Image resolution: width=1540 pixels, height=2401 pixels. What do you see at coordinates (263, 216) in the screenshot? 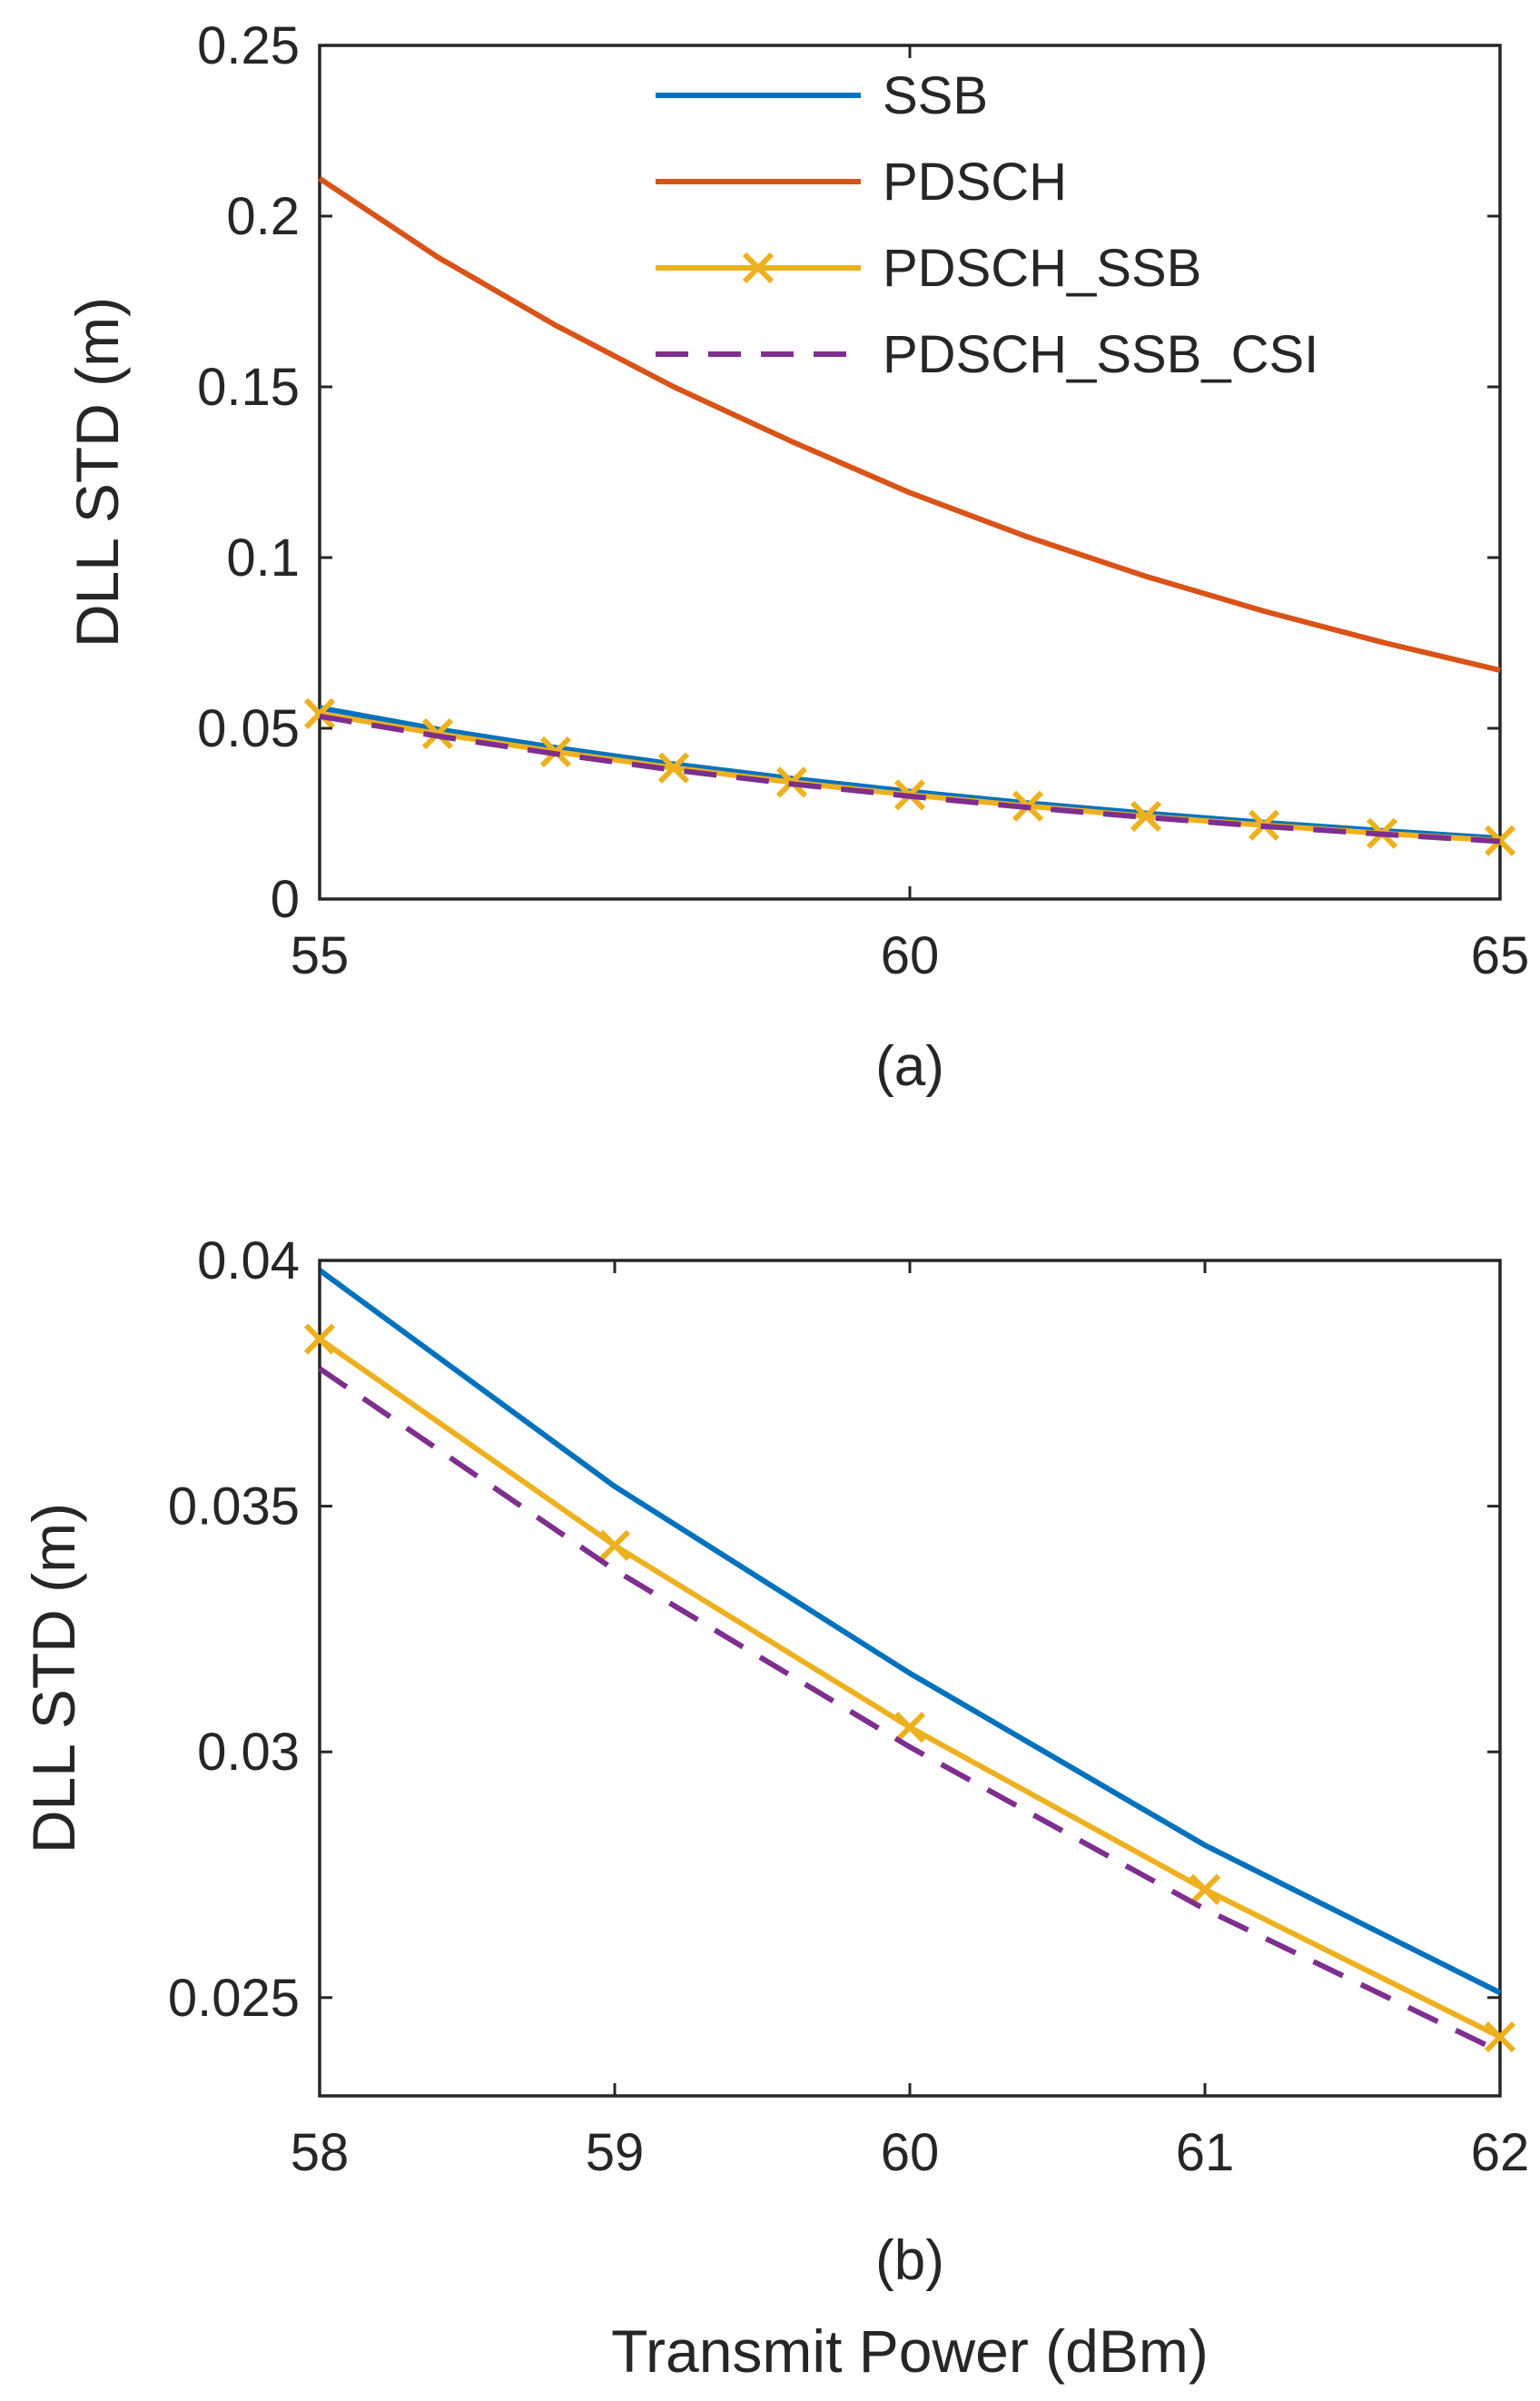
I see `chart-a-ytick-label: 0.2` at bounding box center [263, 216].